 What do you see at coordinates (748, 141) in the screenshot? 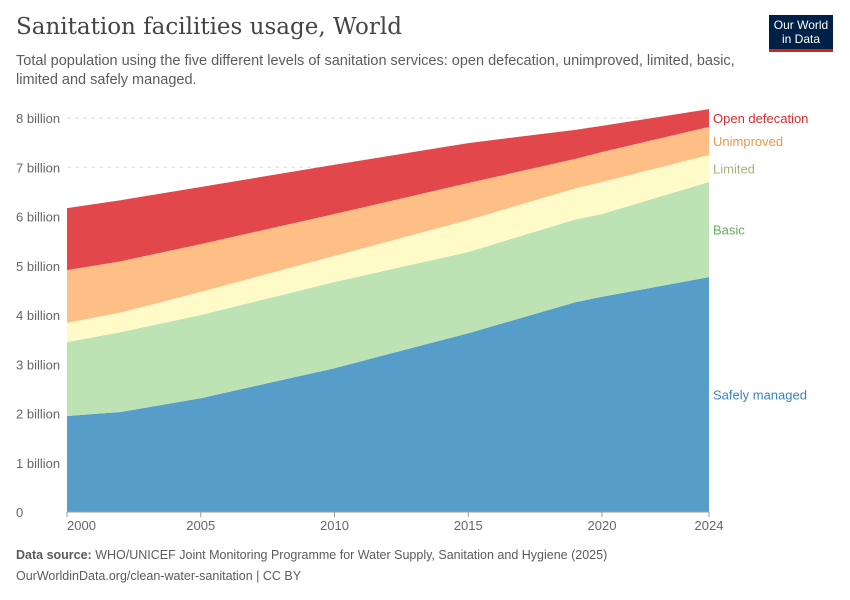
I see `series-label: Unimproved` at bounding box center [748, 141].